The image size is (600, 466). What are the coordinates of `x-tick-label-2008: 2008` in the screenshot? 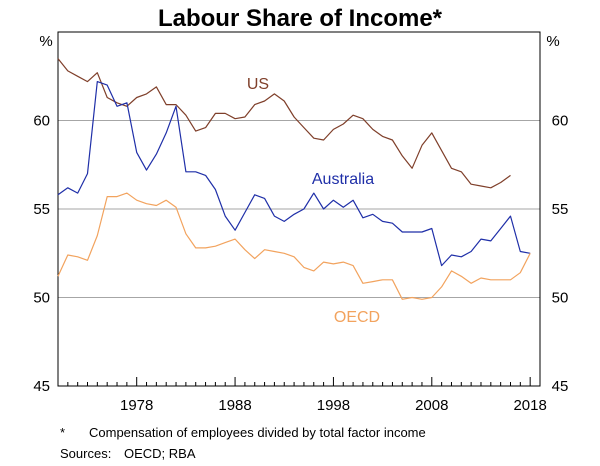 It's located at (431, 405).